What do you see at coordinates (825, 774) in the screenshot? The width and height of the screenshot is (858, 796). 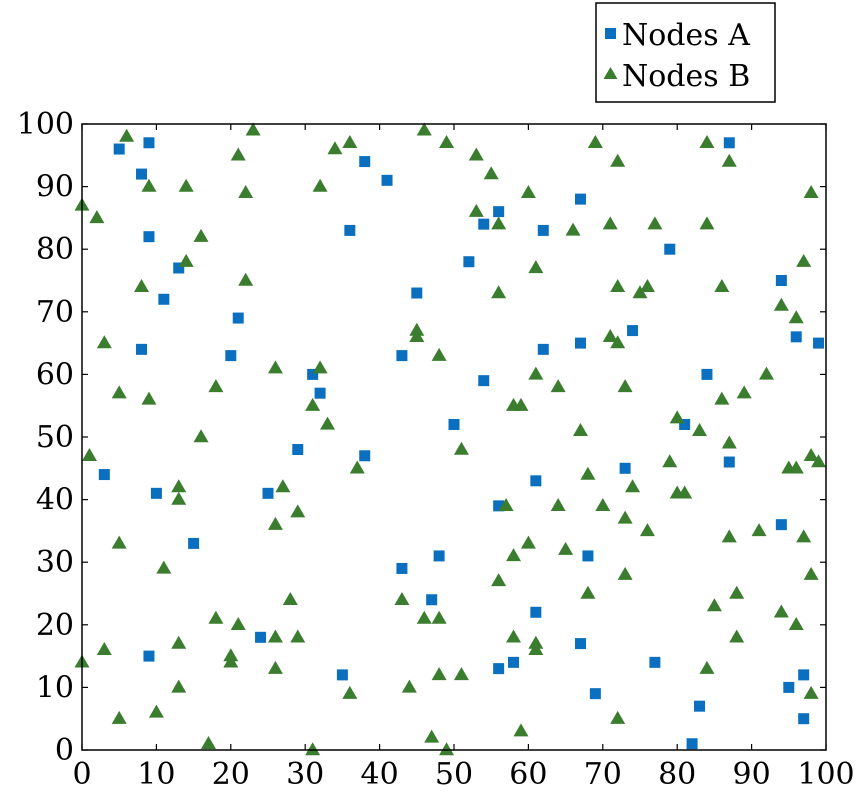 I see `x-tick-label: 100` at bounding box center [825, 774].